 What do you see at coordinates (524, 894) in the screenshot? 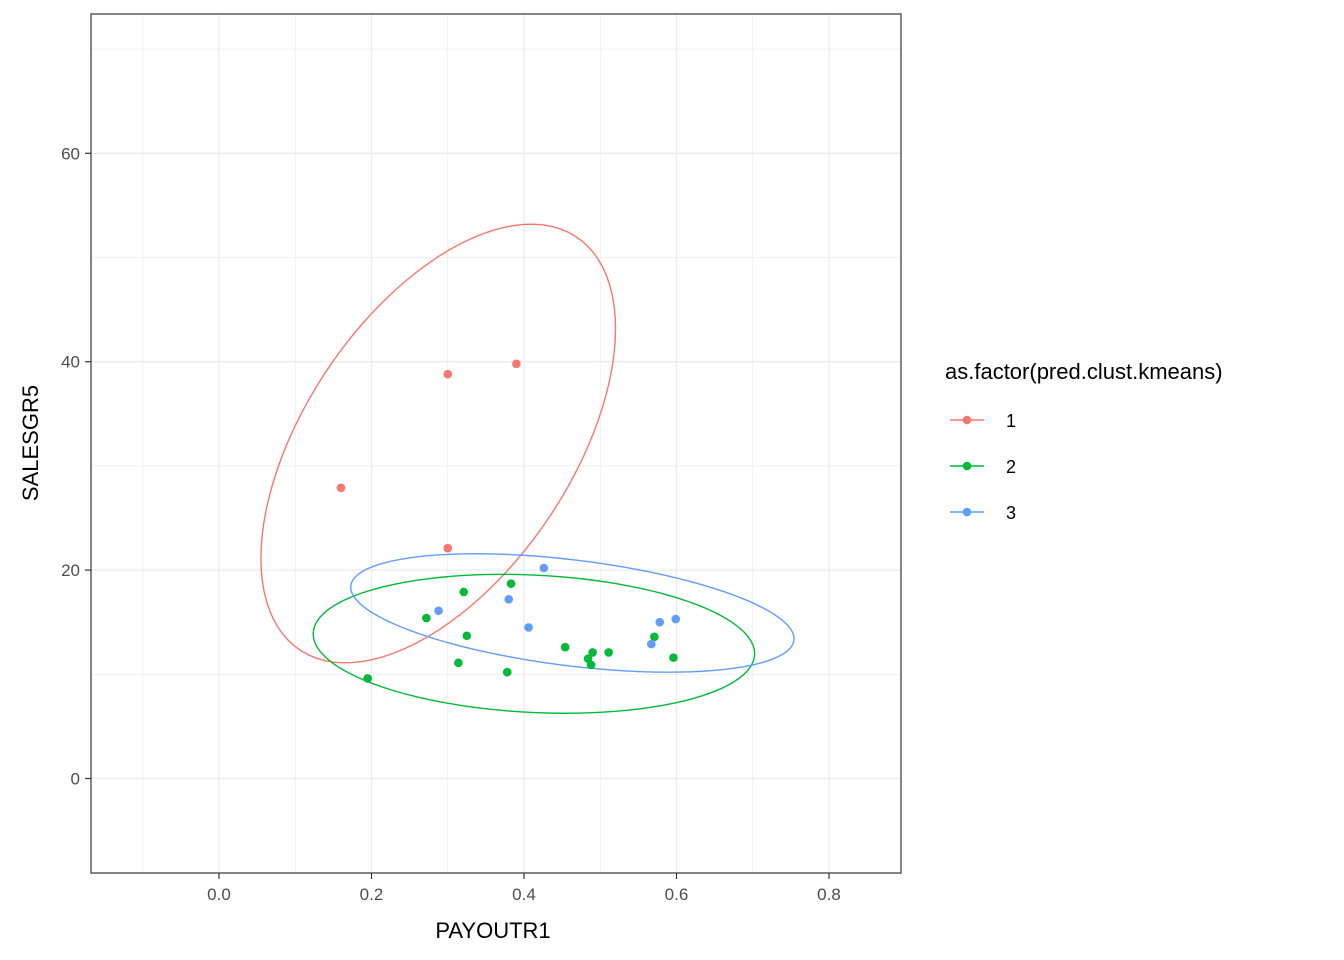
I see `x-tick-label: 0.4` at bounding box center [524, 894].